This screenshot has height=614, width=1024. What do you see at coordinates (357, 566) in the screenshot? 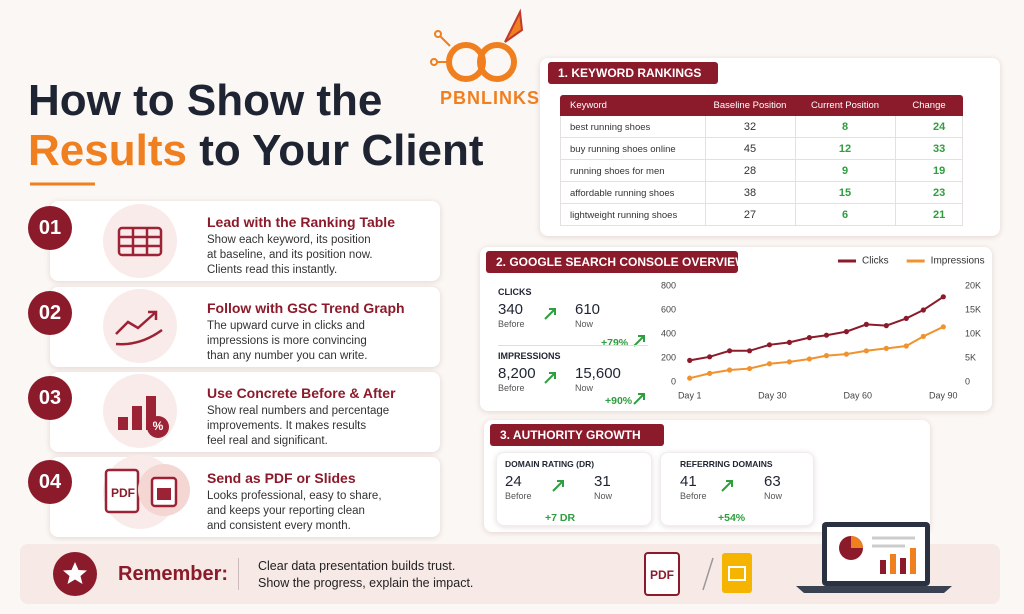
I see `remember-text: Clear data presentation builds trust.` at bounding box center [357, 566].